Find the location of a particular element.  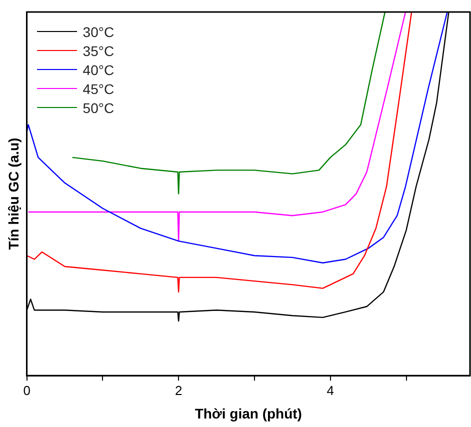

x-axis-title: Thời gian (phút) is located at coordinates (248, 413).